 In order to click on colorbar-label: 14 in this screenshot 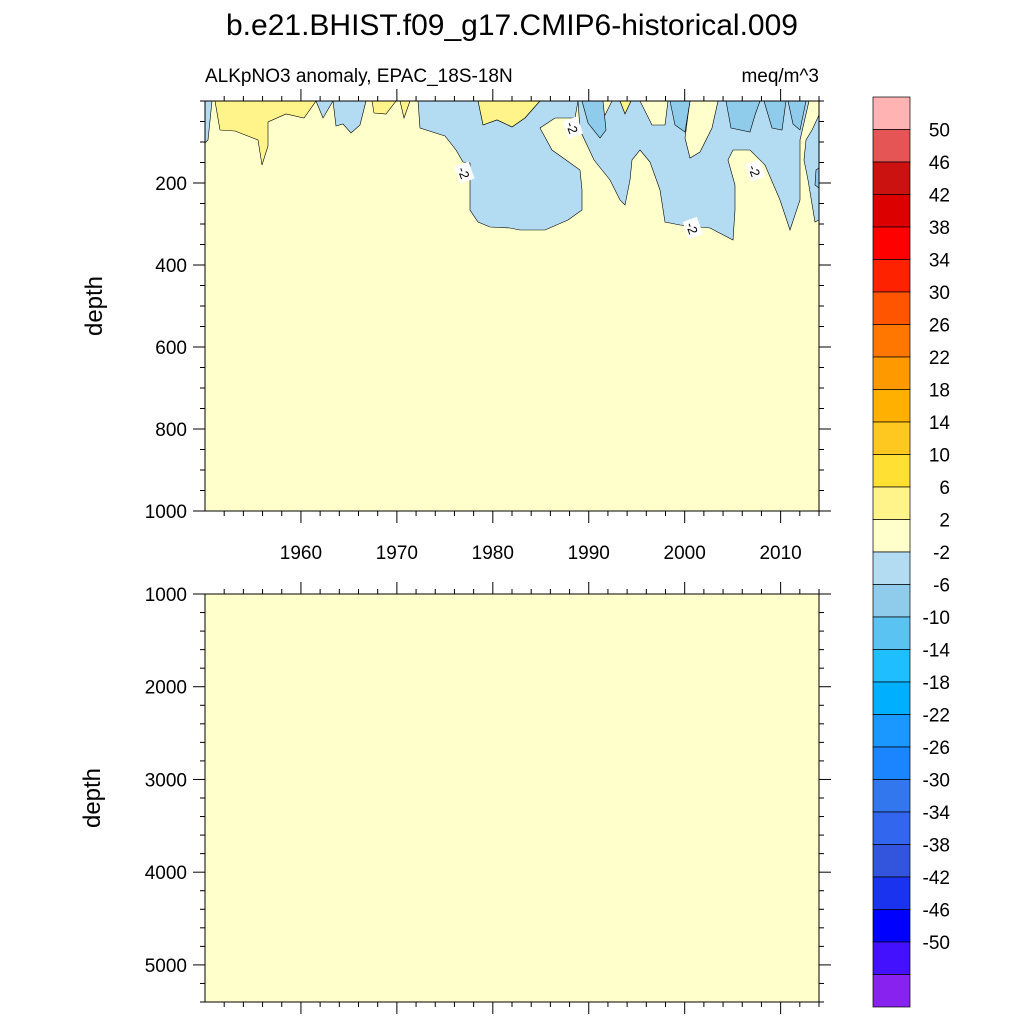, I will do `click(940, 423)`.